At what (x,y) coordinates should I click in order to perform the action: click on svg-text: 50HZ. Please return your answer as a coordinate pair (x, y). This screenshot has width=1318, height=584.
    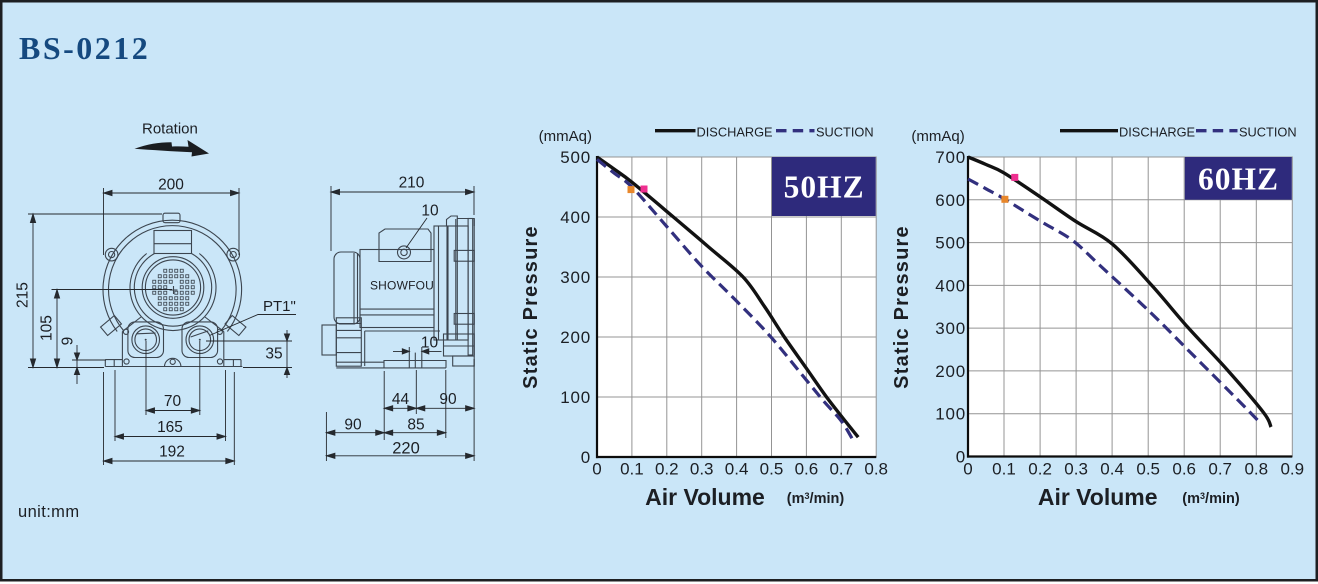
    Looking at the image, I should click on (824, 187).